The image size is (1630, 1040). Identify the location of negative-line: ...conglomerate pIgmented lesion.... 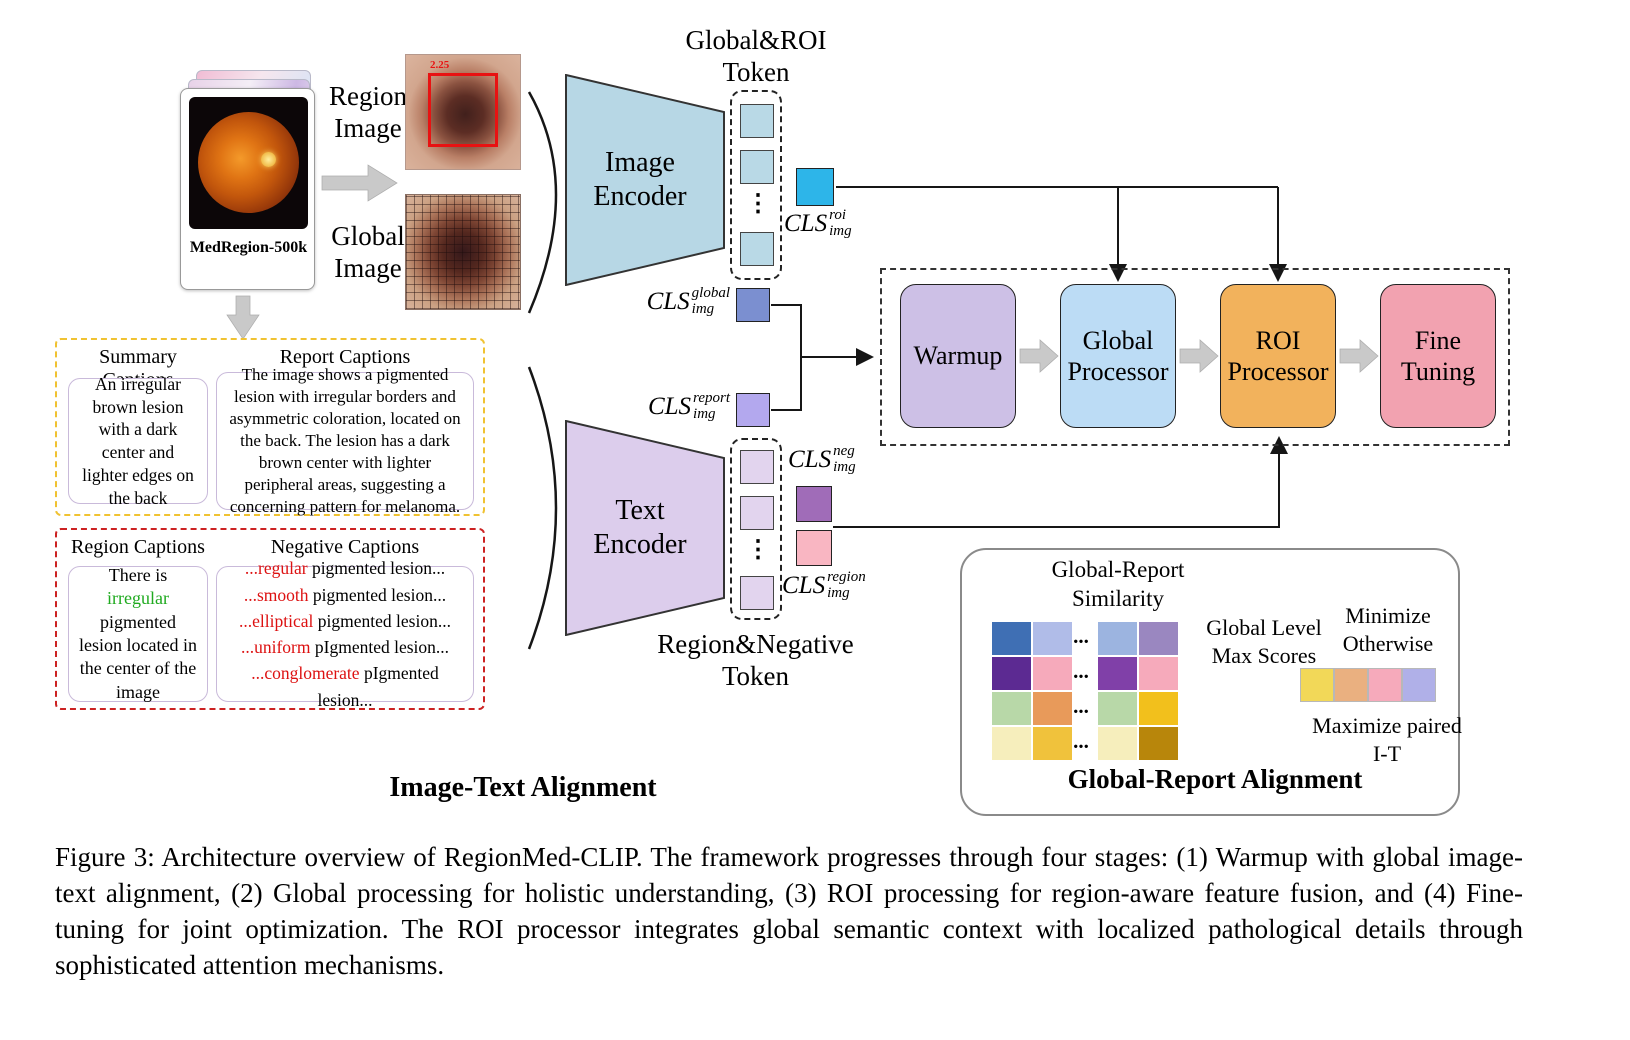
(345, 686).